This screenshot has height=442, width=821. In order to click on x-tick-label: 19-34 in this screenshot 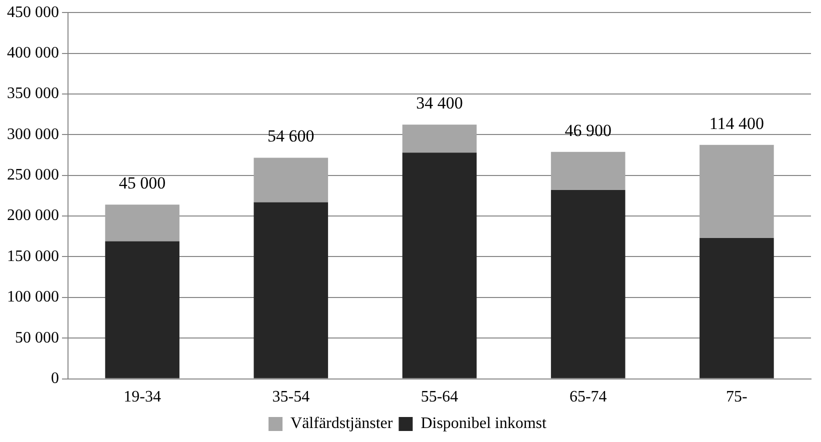, I will do `click(142, 397)`.